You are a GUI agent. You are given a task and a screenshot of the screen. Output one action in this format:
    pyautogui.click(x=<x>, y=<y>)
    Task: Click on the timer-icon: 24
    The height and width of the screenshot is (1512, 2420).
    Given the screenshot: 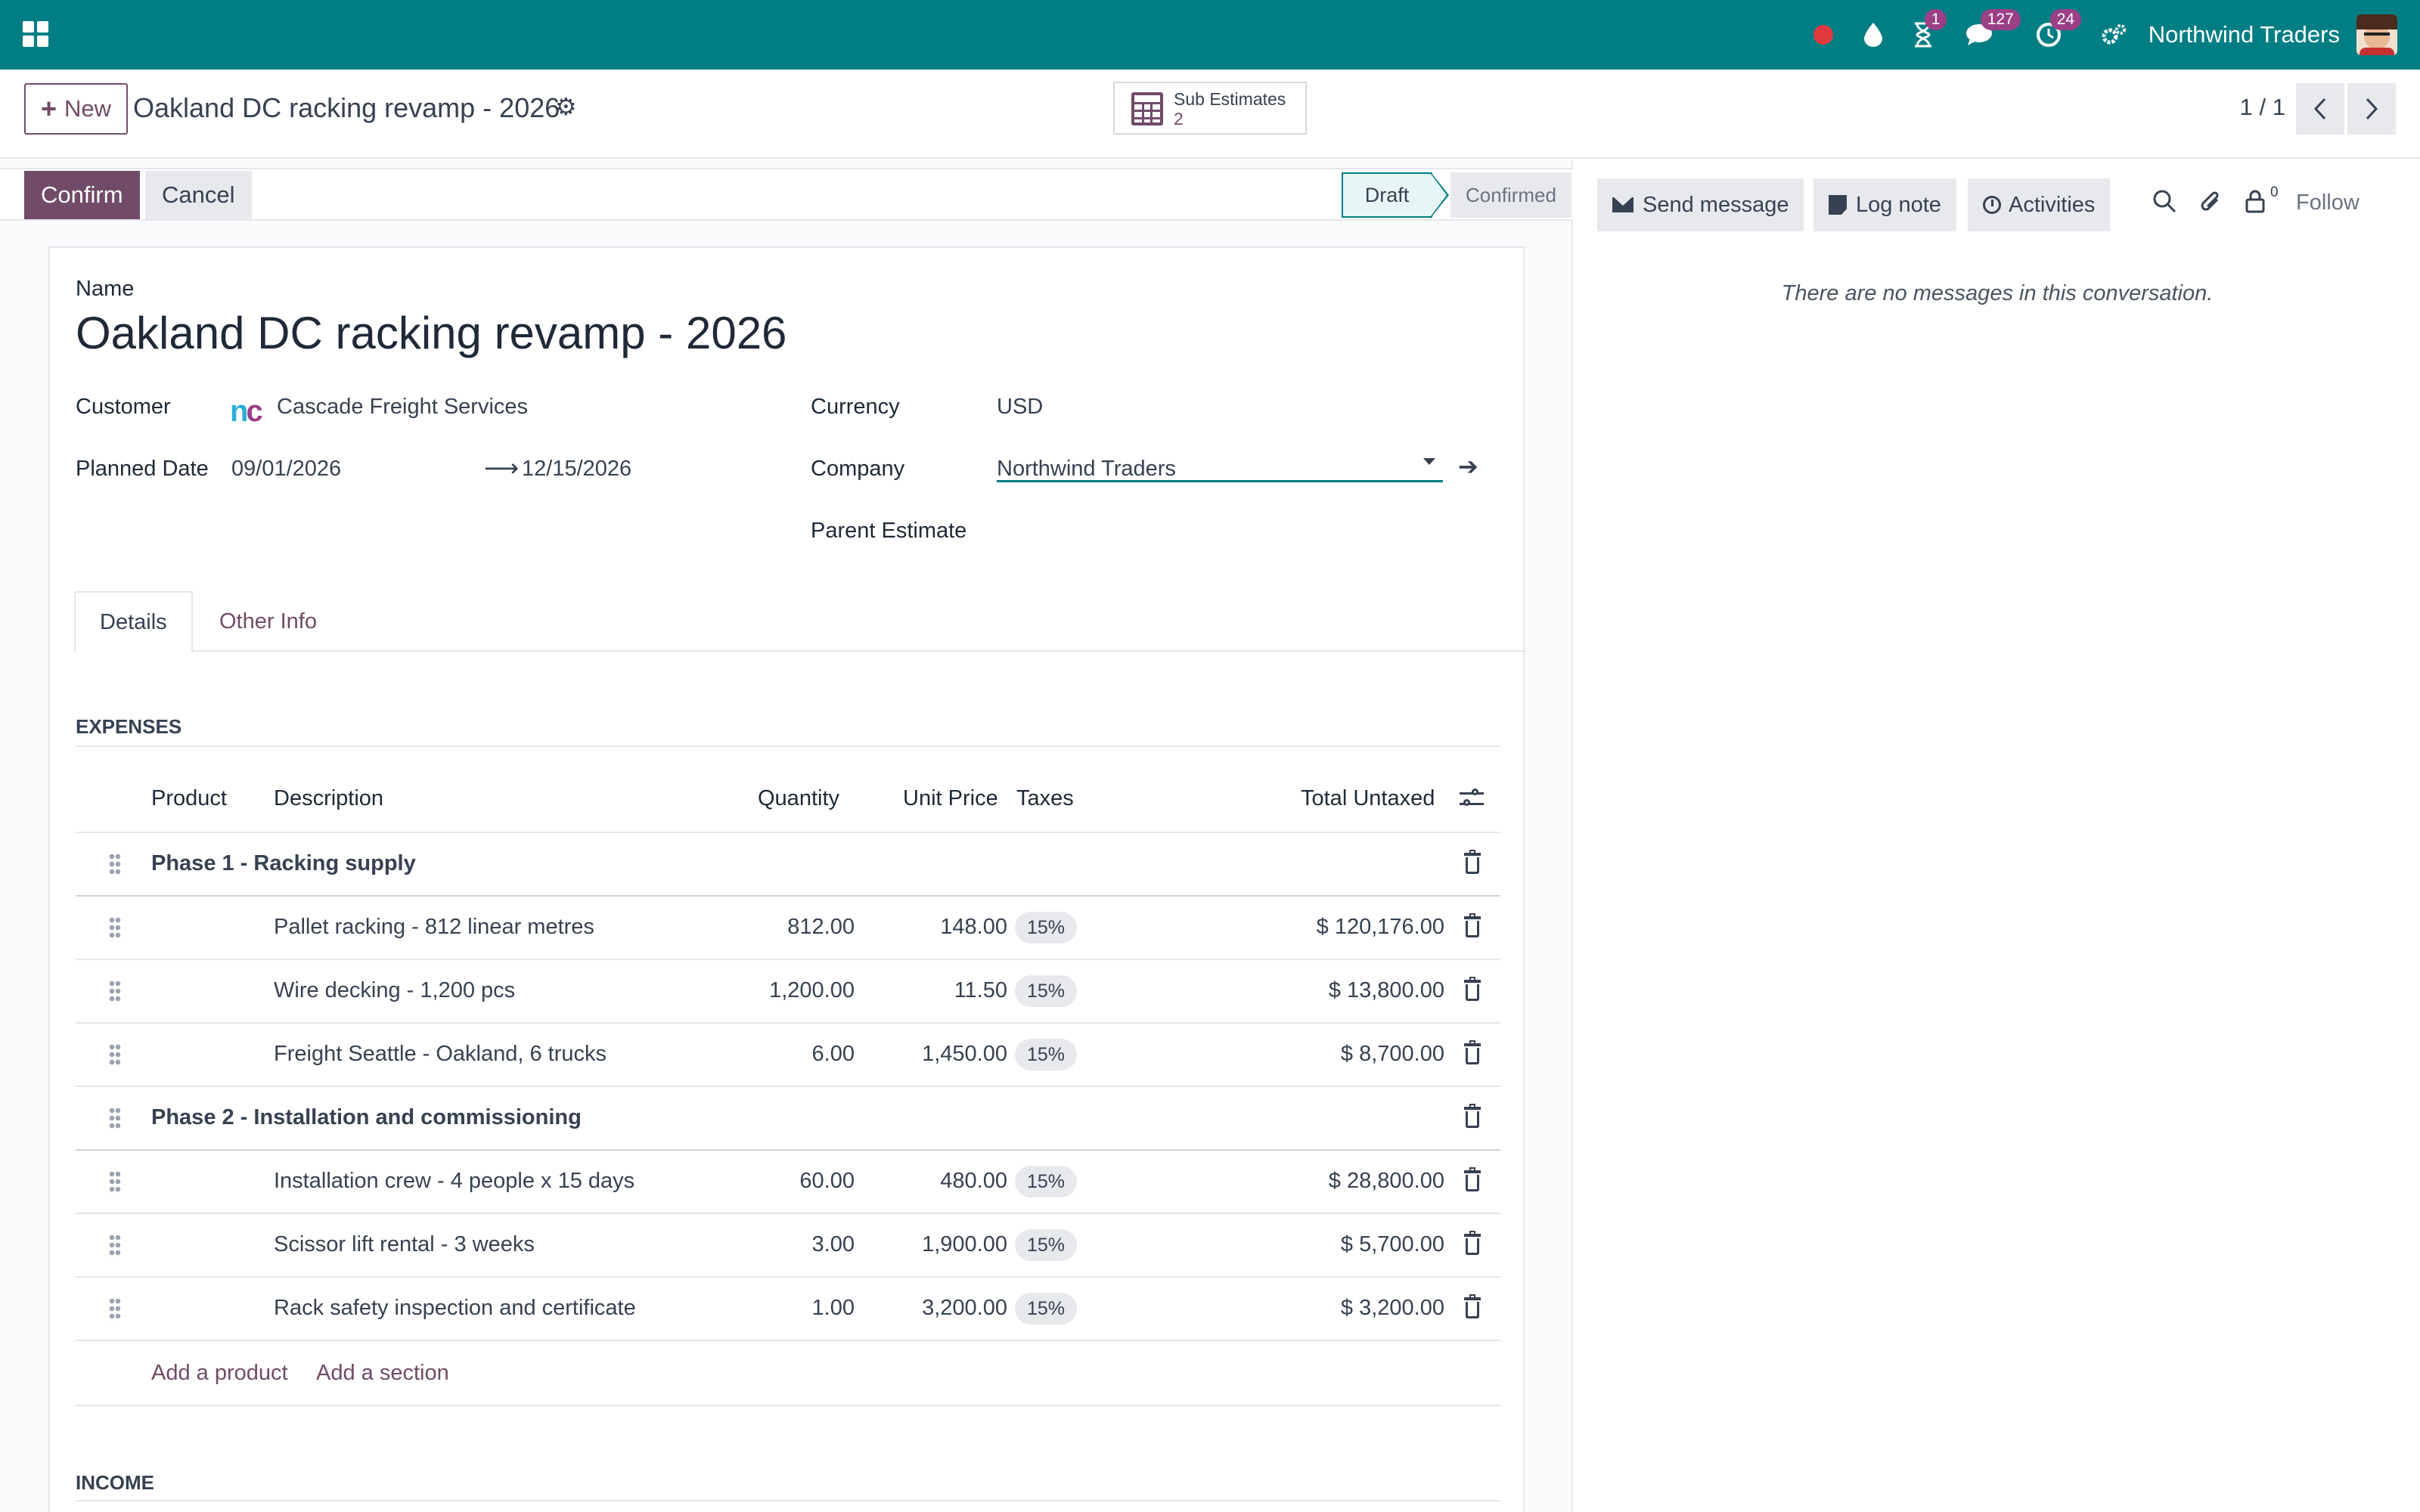 What is the action you would take?
    pyautogui.click(x=2058, y=30)
    